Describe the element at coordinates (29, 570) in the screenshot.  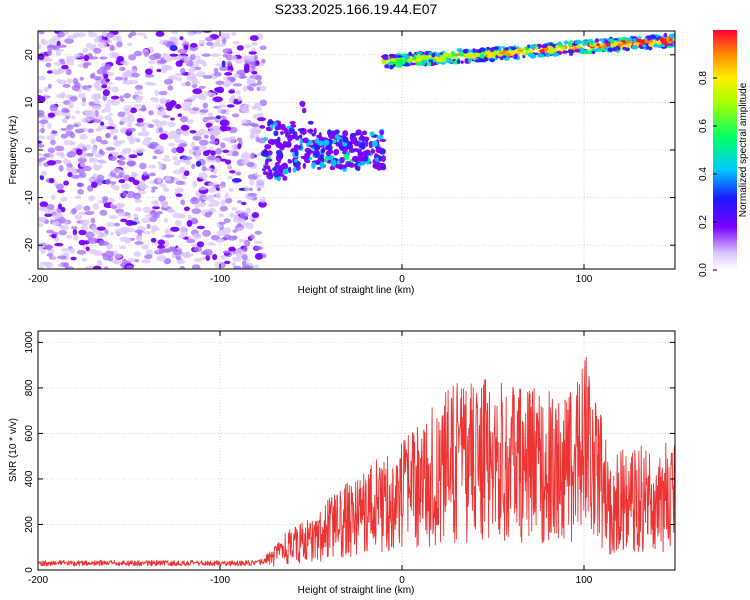
I see `y-tick-label: 0` at that location.